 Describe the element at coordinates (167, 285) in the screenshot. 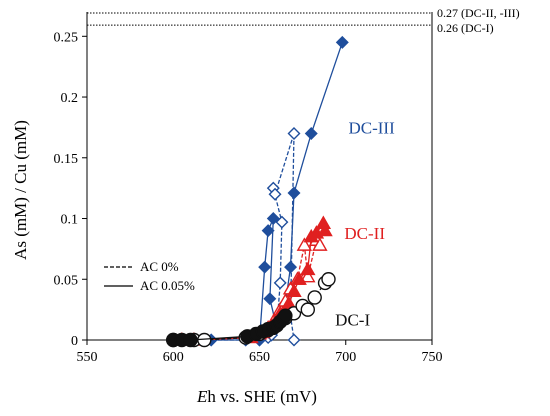

I see `legend-label-ac005: AC 0.05%` at that location.